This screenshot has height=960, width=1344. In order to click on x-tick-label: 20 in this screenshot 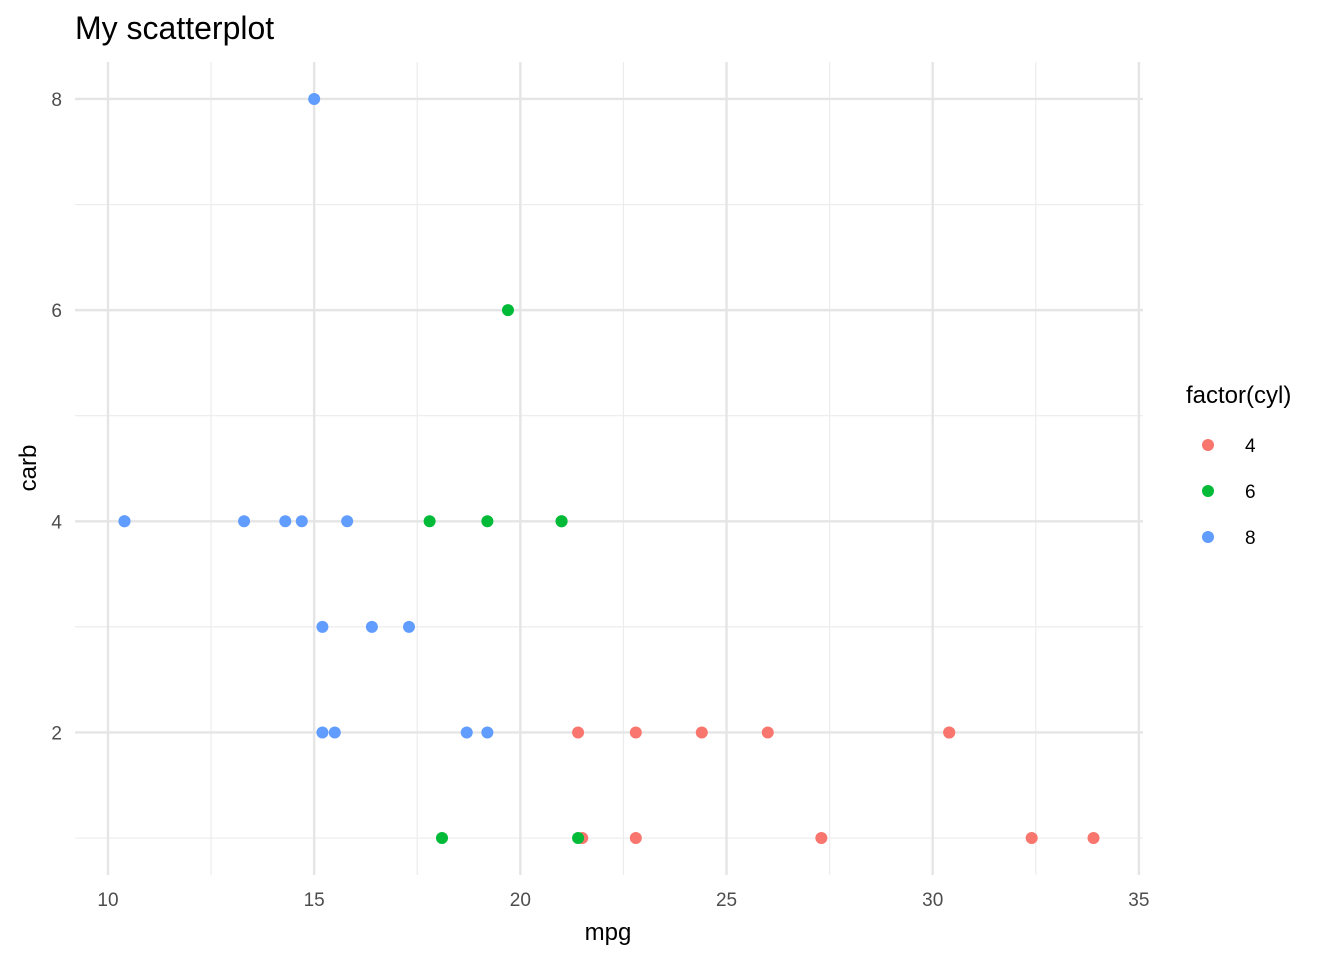, I will do `click(520, 900)`.